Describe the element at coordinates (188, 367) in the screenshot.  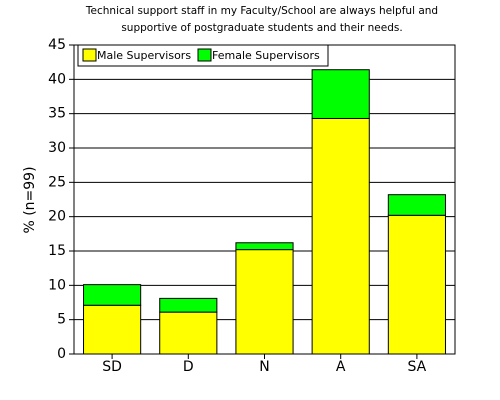
I see `x-tick-label: D` at that location.